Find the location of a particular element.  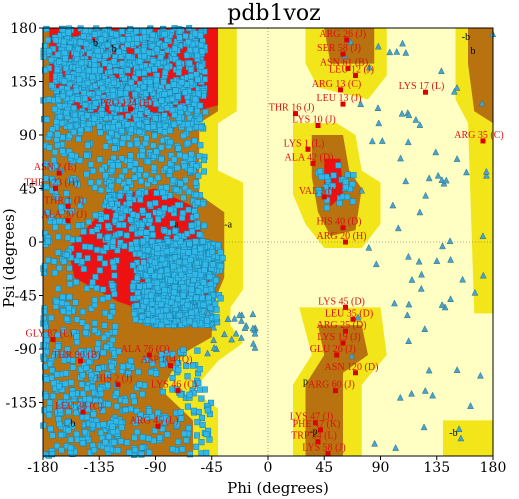

region-label: -b is located at coordinates (453, 433).